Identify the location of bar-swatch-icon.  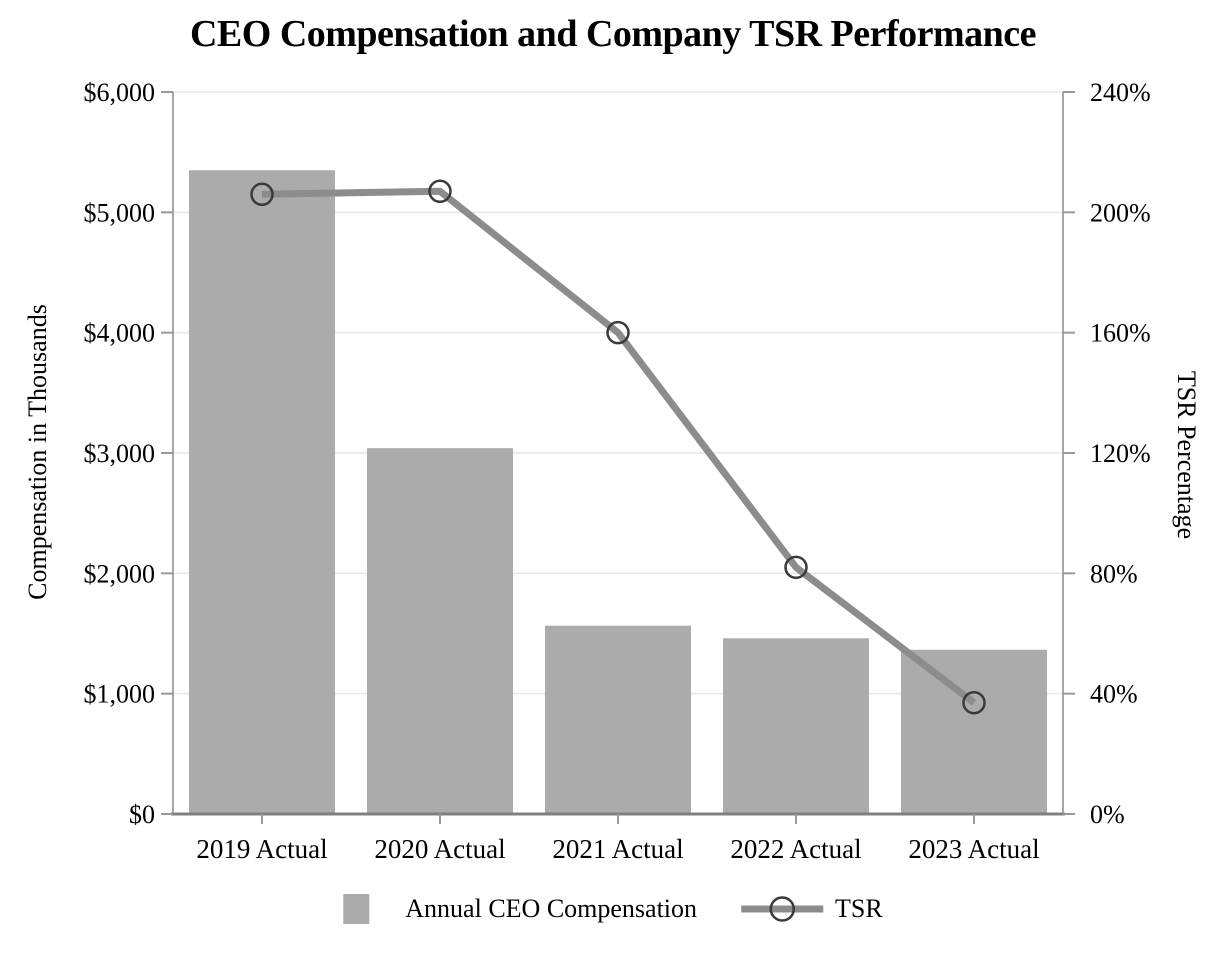
(356, 909).